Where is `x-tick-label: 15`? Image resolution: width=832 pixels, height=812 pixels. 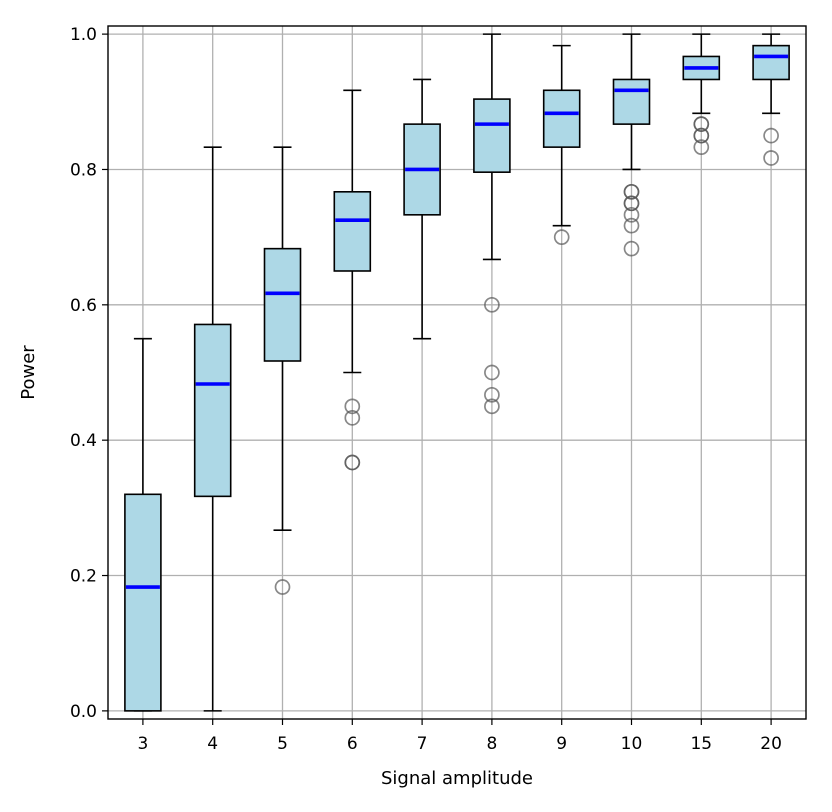
x-tick-label: 15 is located at coordinates (701, 744).